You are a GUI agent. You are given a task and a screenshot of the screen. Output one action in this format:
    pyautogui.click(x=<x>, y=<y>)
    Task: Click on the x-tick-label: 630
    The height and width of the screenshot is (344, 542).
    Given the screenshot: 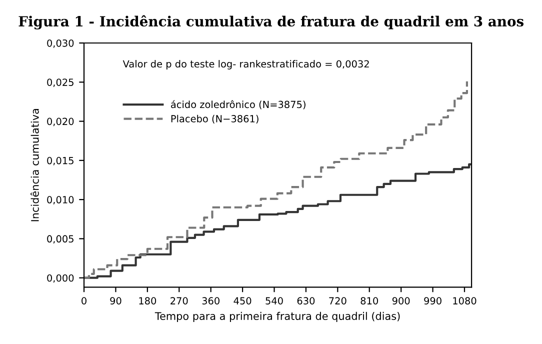 What is the action you would take?
    pyautogui.click(x=306, y=300)
    